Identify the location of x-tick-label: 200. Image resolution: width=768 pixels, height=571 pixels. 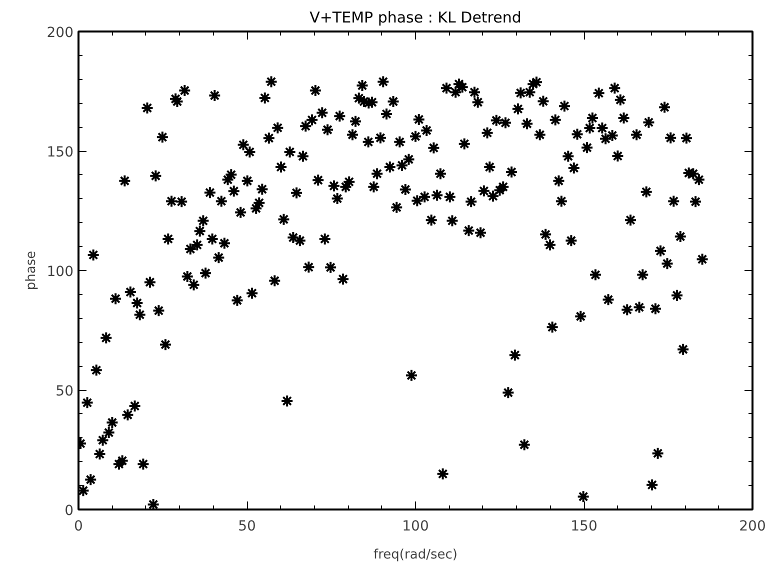
(752, 526).